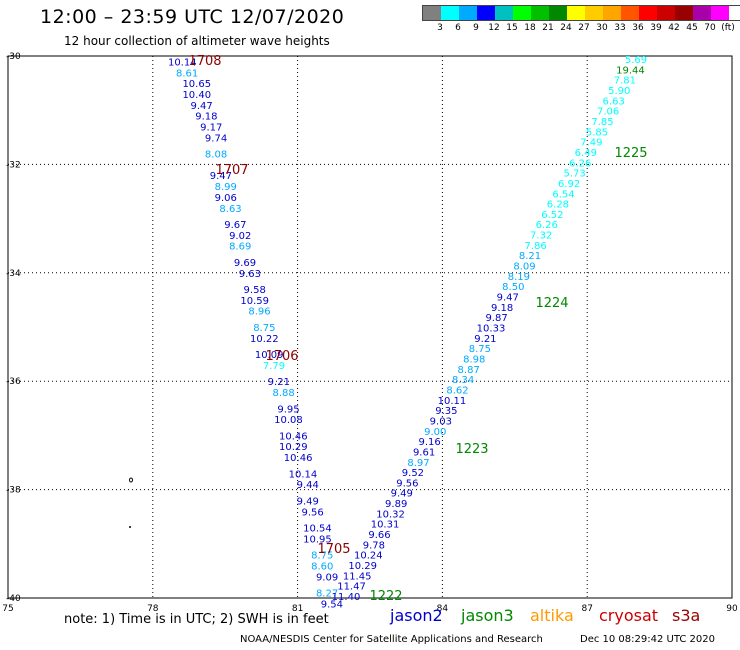 This screenshot has height=650, width=740. Describe the element at coordinates (298, 458) in the screenshot. I see `swh-point: 10.46` at that location.